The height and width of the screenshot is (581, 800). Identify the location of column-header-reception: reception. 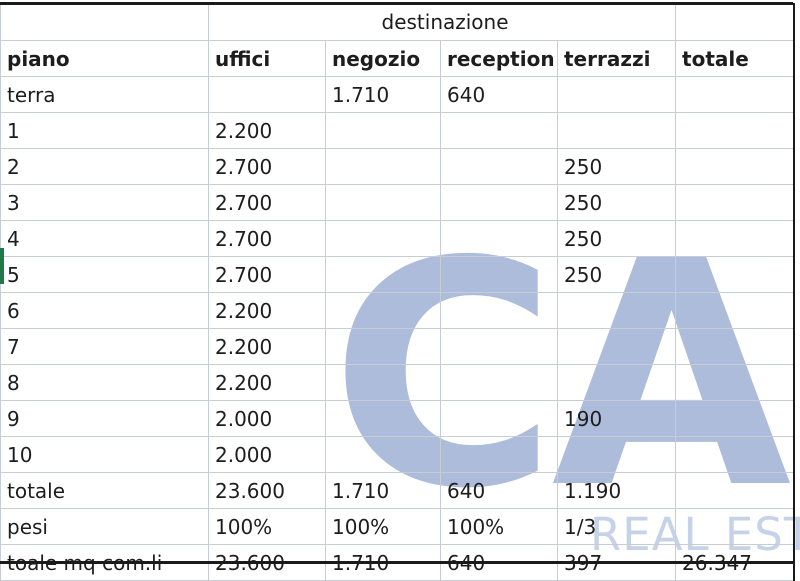
(499, 58).